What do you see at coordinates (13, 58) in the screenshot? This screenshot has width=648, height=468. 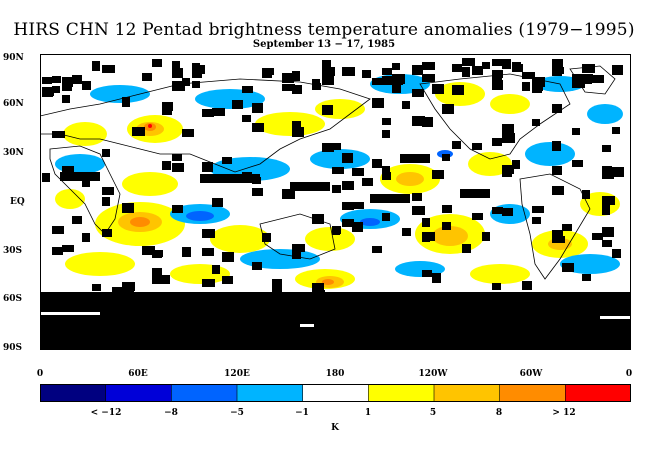 I see `lat-label-90n: 90N` at bounding box center [13, 58].